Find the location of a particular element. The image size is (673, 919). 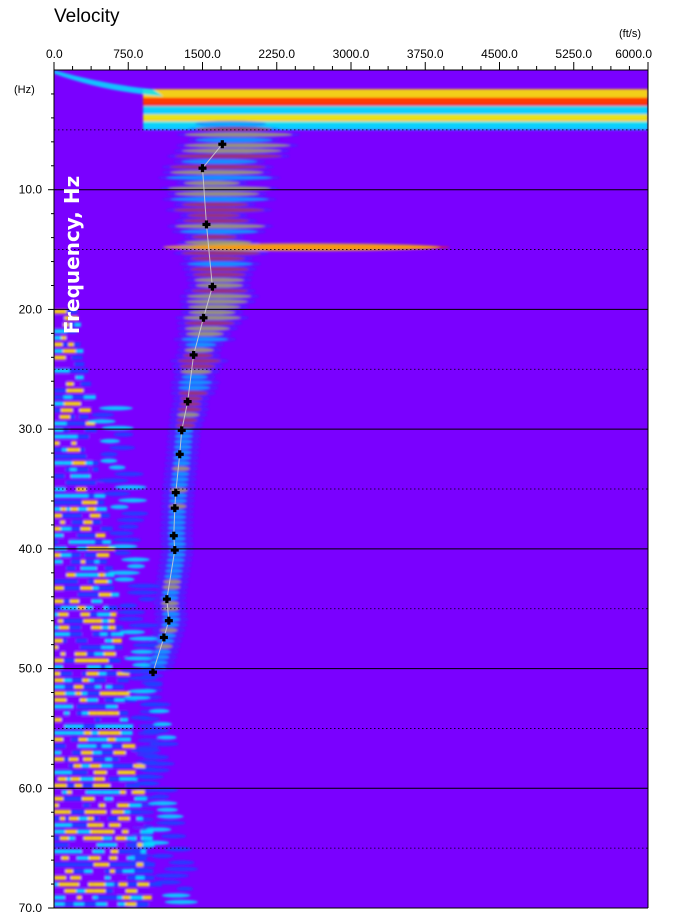

x-tick-label: 6000.0 is located at coordinates (633, 54).